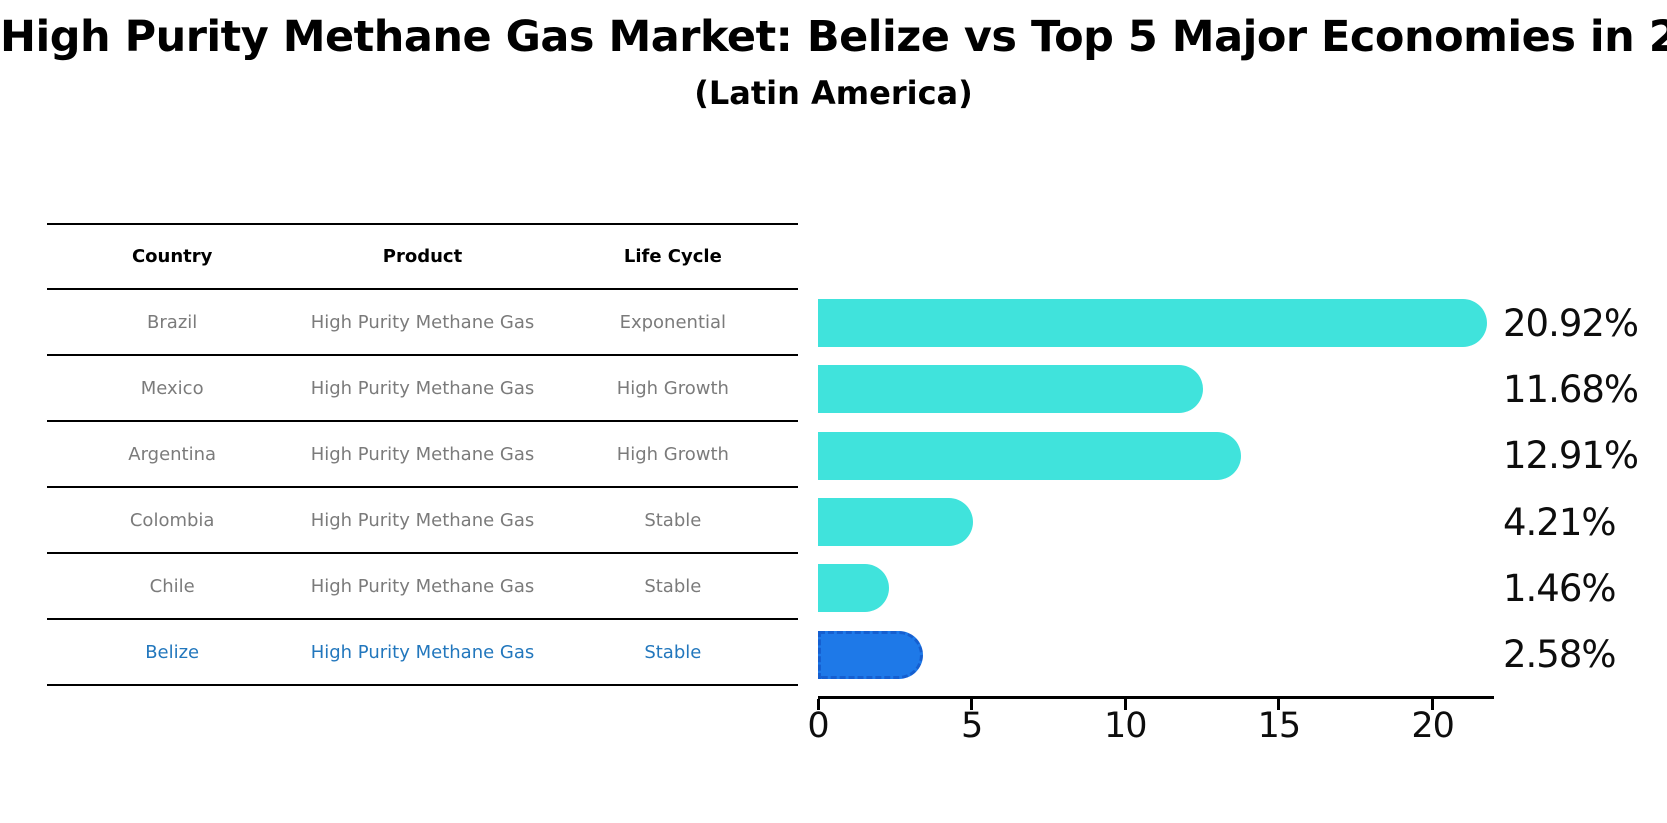 The width and height of the screenshot is (1667, 823). Describe the element at coordinates (1152, 323) in the screenshot. I see `bar-brazil` at that location.